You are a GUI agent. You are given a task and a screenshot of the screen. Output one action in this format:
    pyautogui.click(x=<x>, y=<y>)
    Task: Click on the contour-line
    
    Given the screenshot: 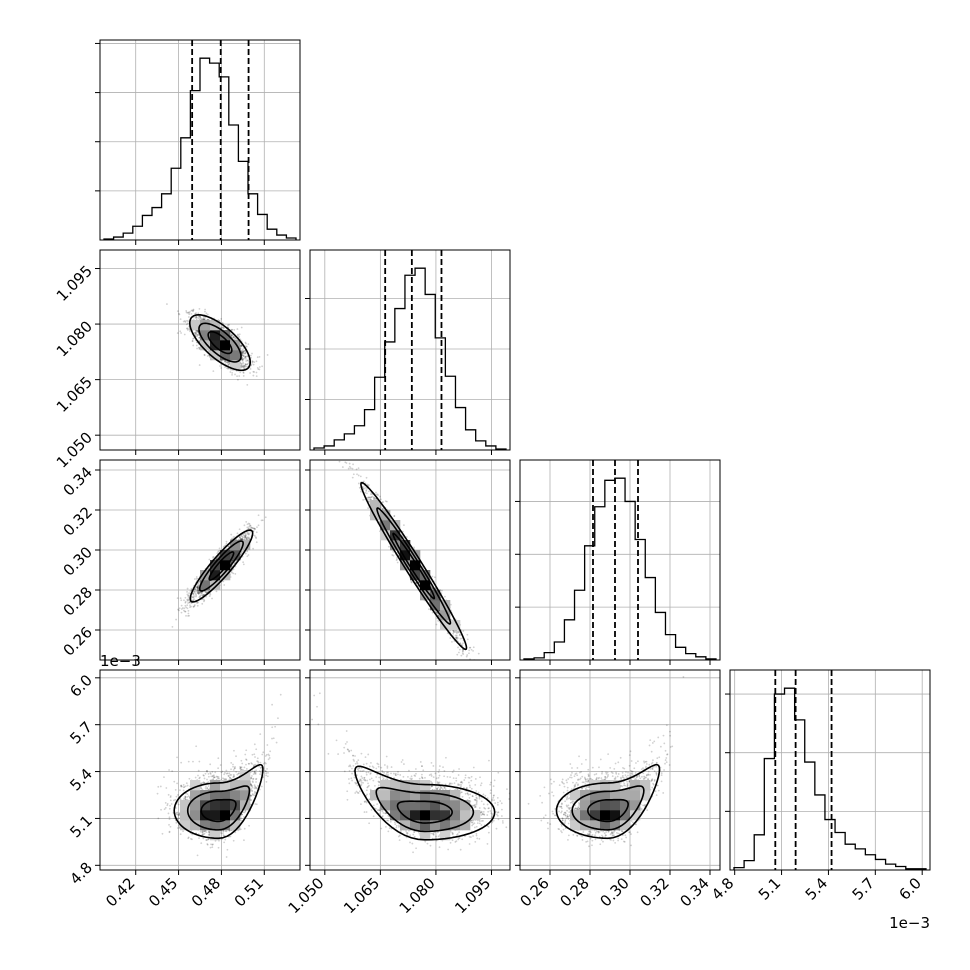 What is the action you would take?
    pyautogui.click(x=220, y=343)
    